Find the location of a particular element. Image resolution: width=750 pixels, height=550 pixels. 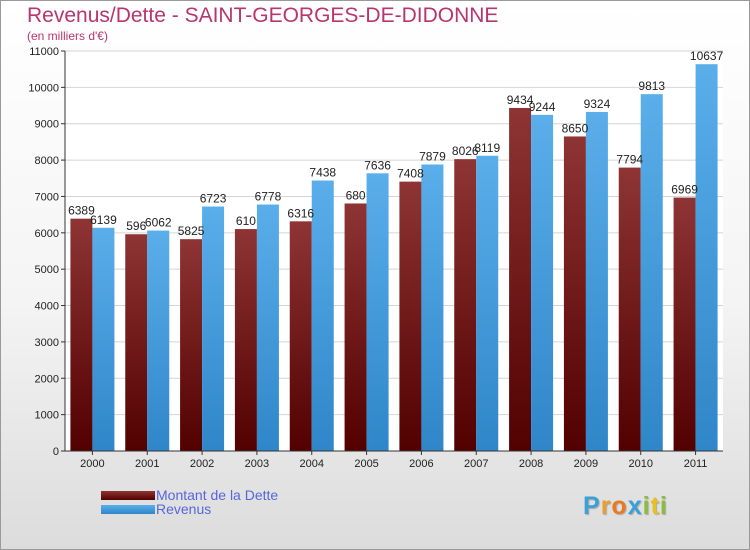

data-label-debt: 6969 is located at coordinates (684, 190).